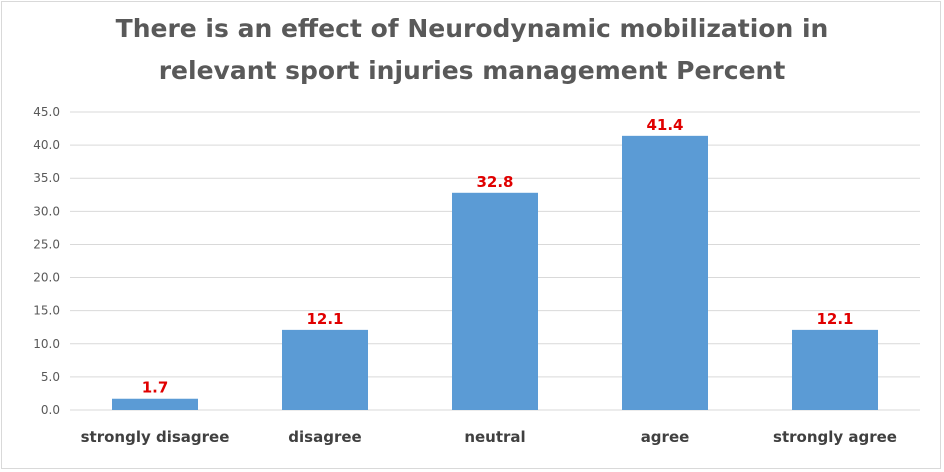  What do you see at coordinates (50, 377) in the screenshot?
I see `y-tick-label: 5.0` at bounding box center [50, 377].